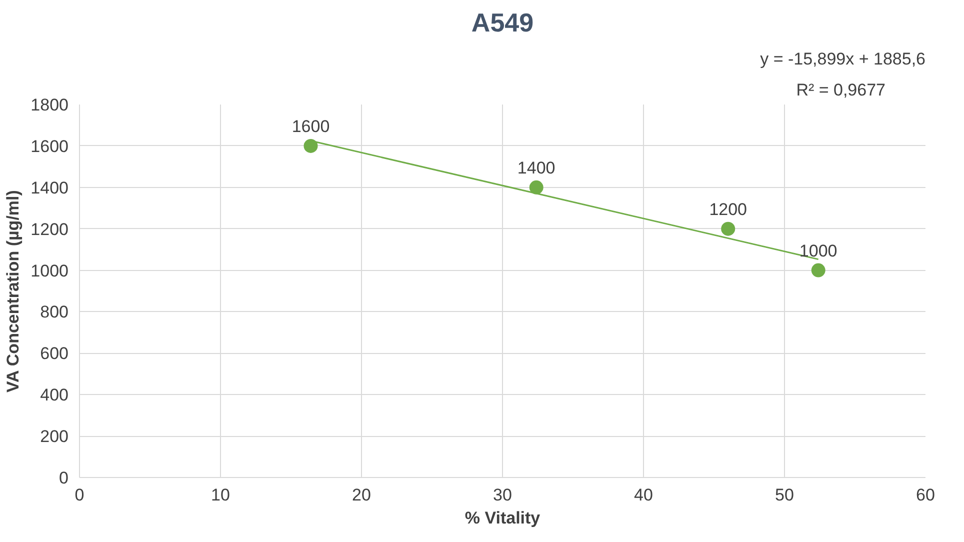  Describe the element at coordinates (784, 495) in the screenshot. I see `x-tick-label: 50` at that location.